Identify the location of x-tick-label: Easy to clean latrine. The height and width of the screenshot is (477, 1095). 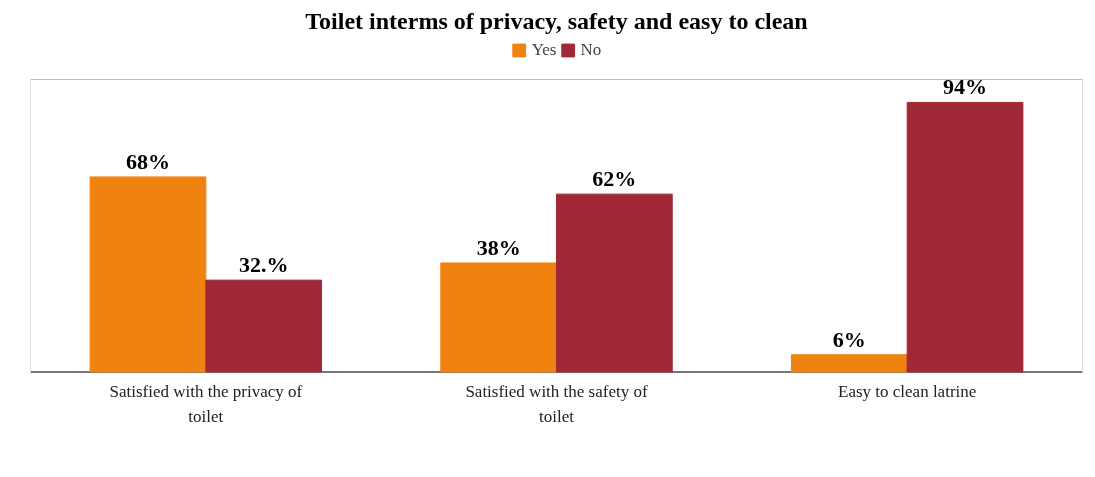
(907, 391).